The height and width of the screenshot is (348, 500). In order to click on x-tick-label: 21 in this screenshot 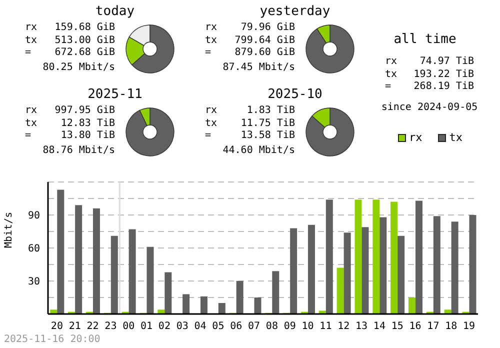, I will do `click(74, 326)`.